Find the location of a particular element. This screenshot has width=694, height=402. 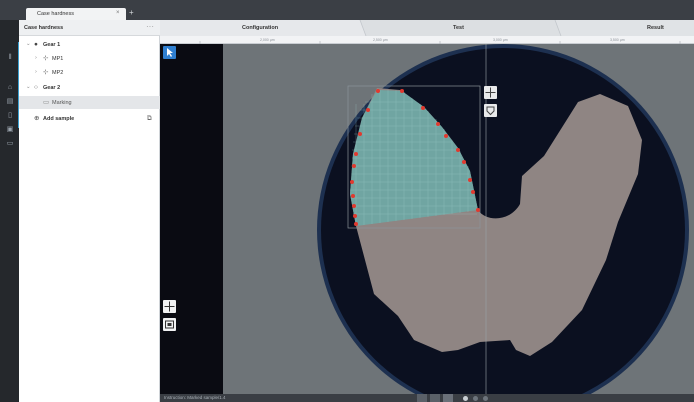

tab-configuration: Configuration is located at coordinates (261, 28).